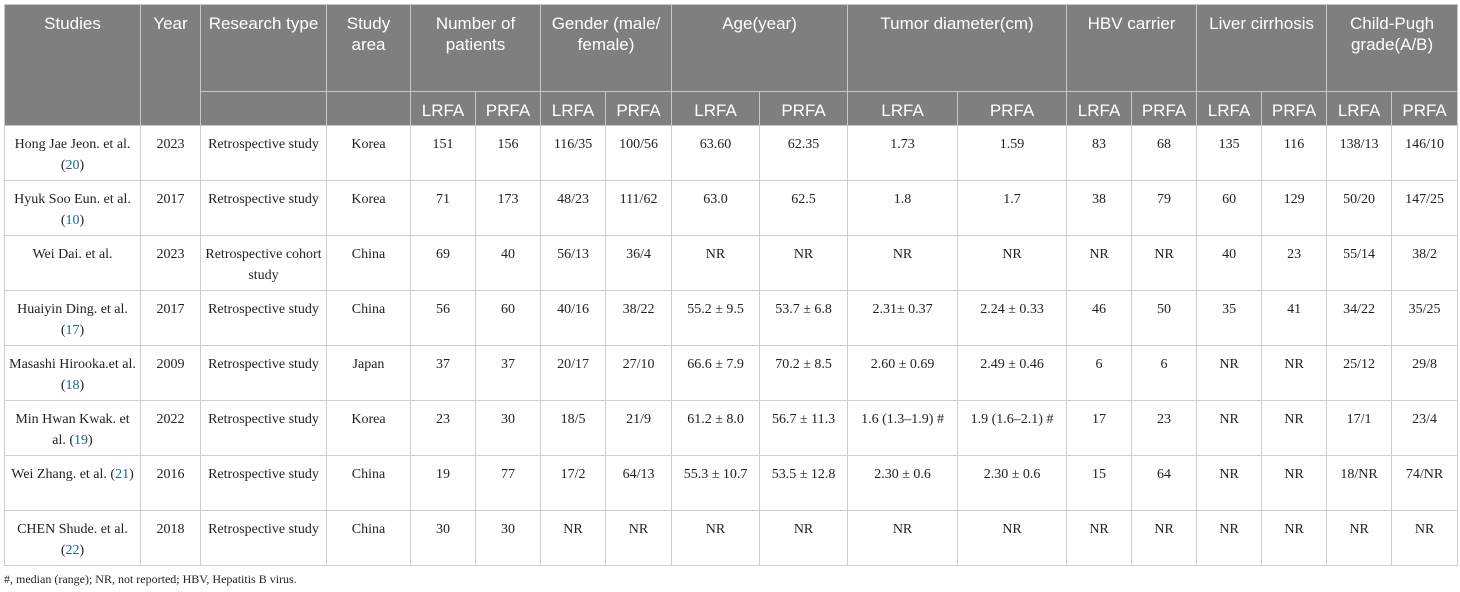 This screenshot has height=592, width=1460. Describe the element at coordinates (72, 220) in the screenshot. I see `reference-link: 10` at that location.